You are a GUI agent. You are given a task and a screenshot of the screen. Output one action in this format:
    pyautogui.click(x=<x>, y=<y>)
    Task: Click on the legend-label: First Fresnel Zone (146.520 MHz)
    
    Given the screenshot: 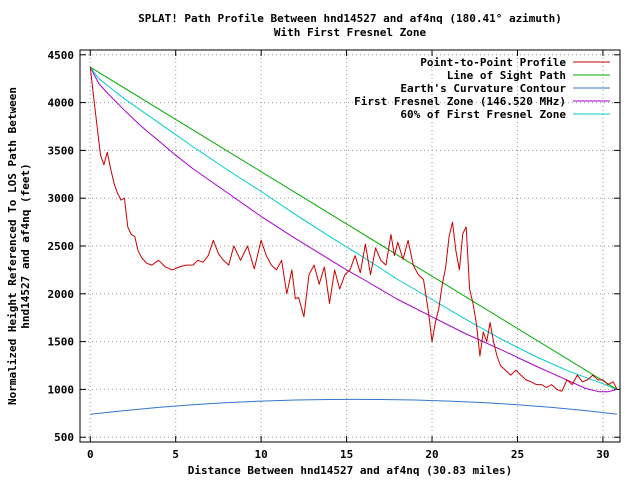 What is the action you would take?
    pyautogui.click(x=460, y=101)
    